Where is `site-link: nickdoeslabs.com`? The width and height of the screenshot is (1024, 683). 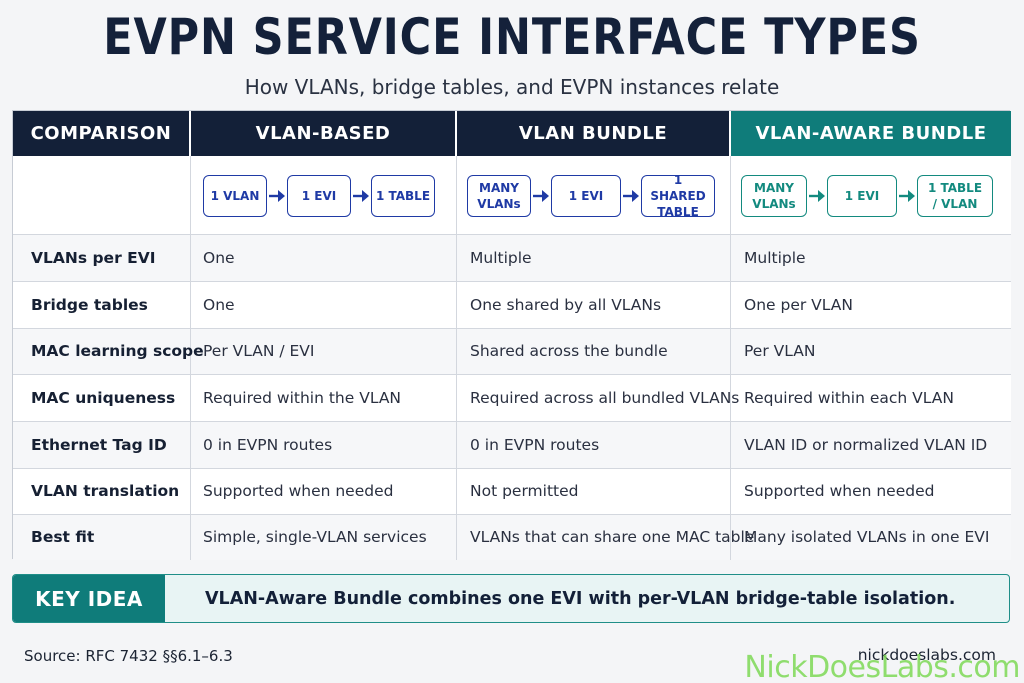
site-link: nickdoeslabs.com is located at coordinates (926, 655).